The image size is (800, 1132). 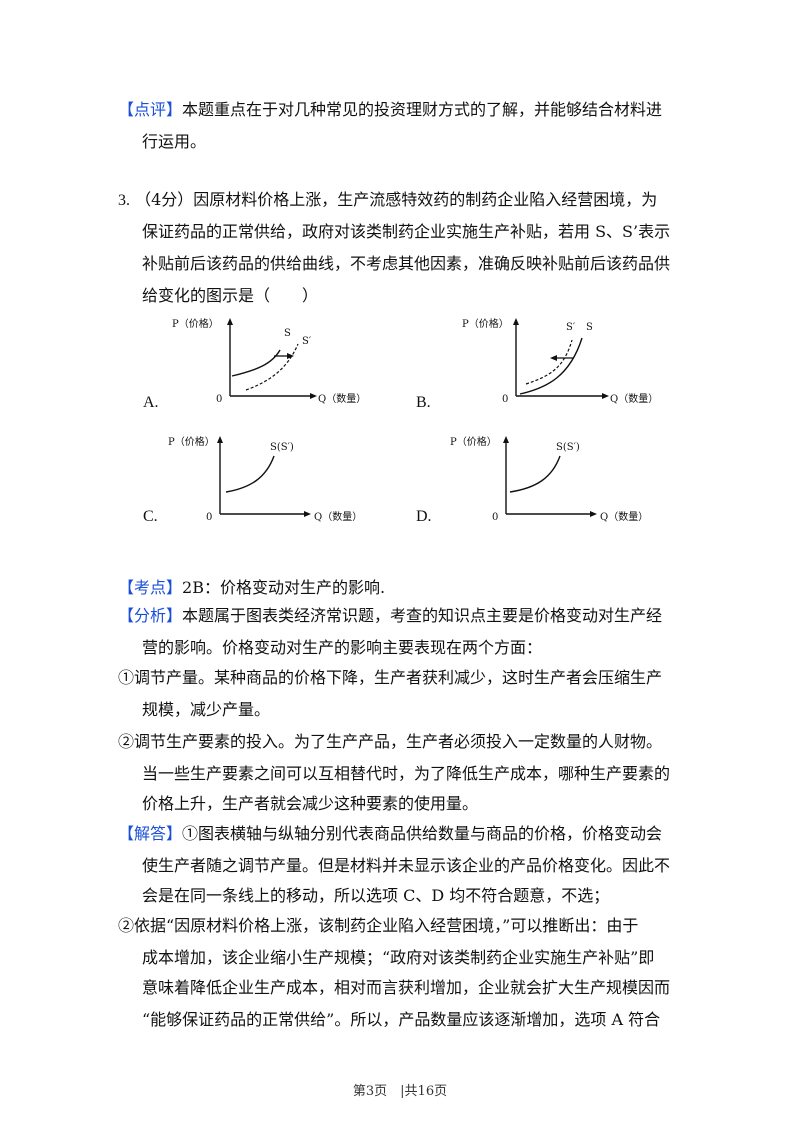 I want to click on graph-c: P（价格） 0 Q（数量） S(S′), so click(x=273, y=480).